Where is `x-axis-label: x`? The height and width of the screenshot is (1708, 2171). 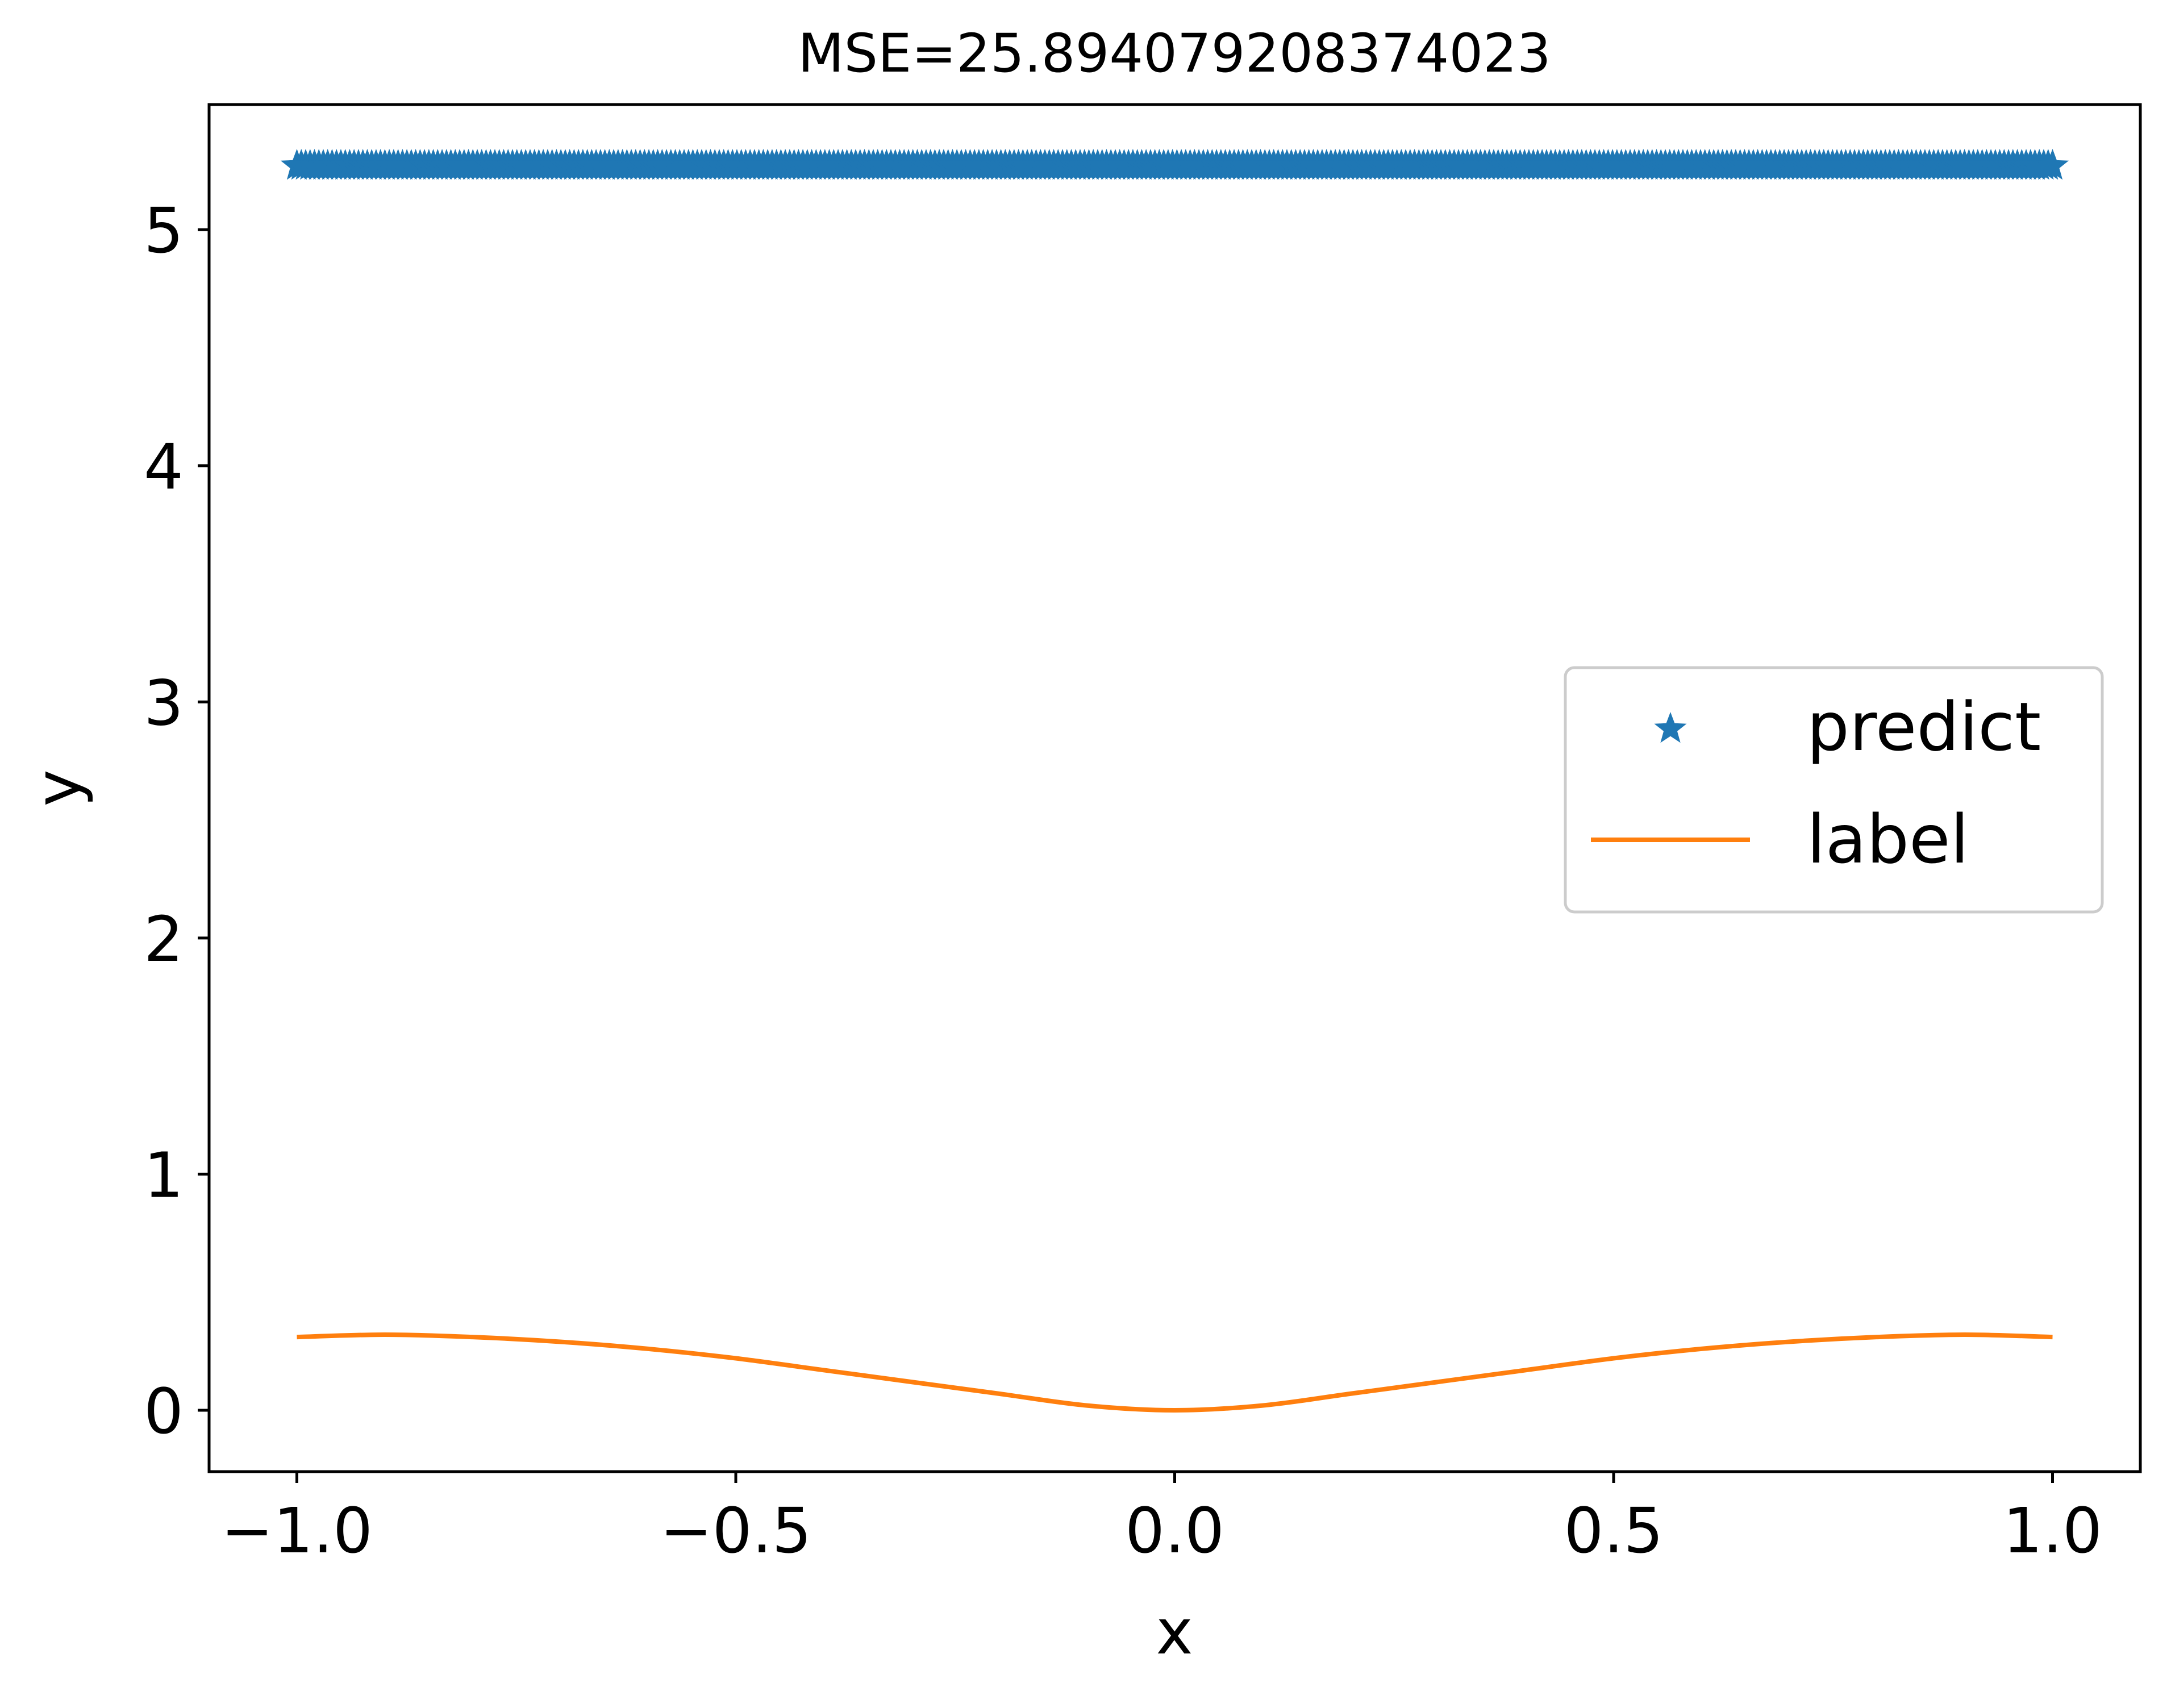
x-axis-label: x is located at coordinates (1174, 1632).